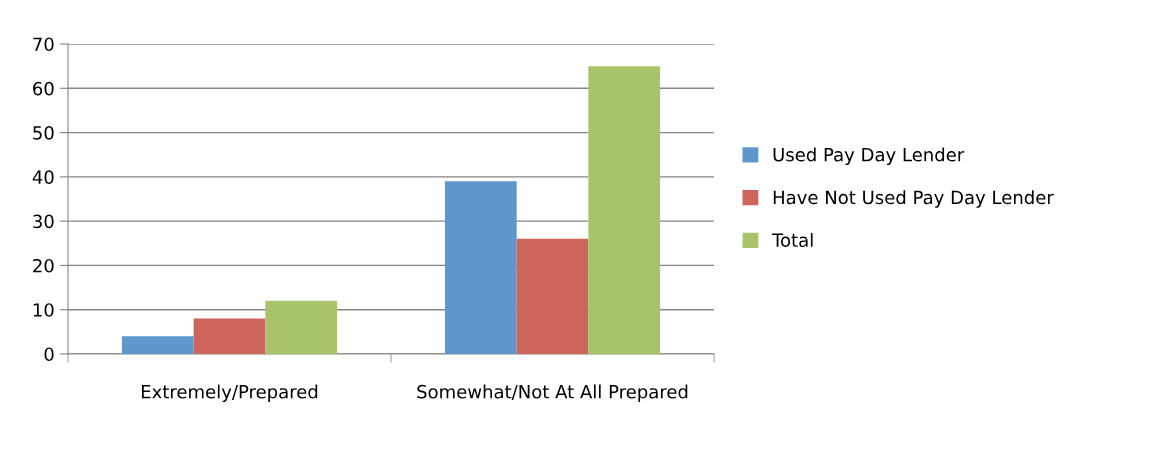  What do you see at coordinates (49, 354) in the screenshot?
I see `y-tick-label: 0` at bounding box center [49, 354].